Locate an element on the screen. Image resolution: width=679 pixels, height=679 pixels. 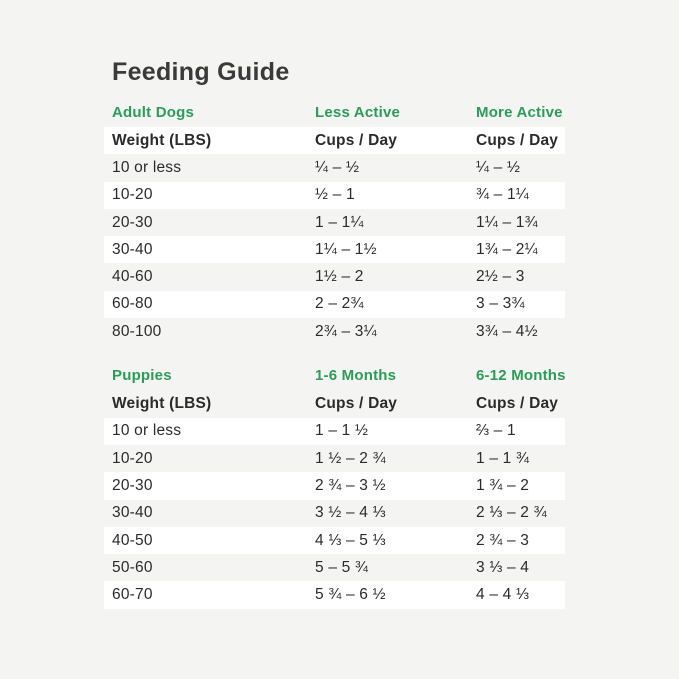
weight-cell: 50-60 is located at coordinates (132, 567).